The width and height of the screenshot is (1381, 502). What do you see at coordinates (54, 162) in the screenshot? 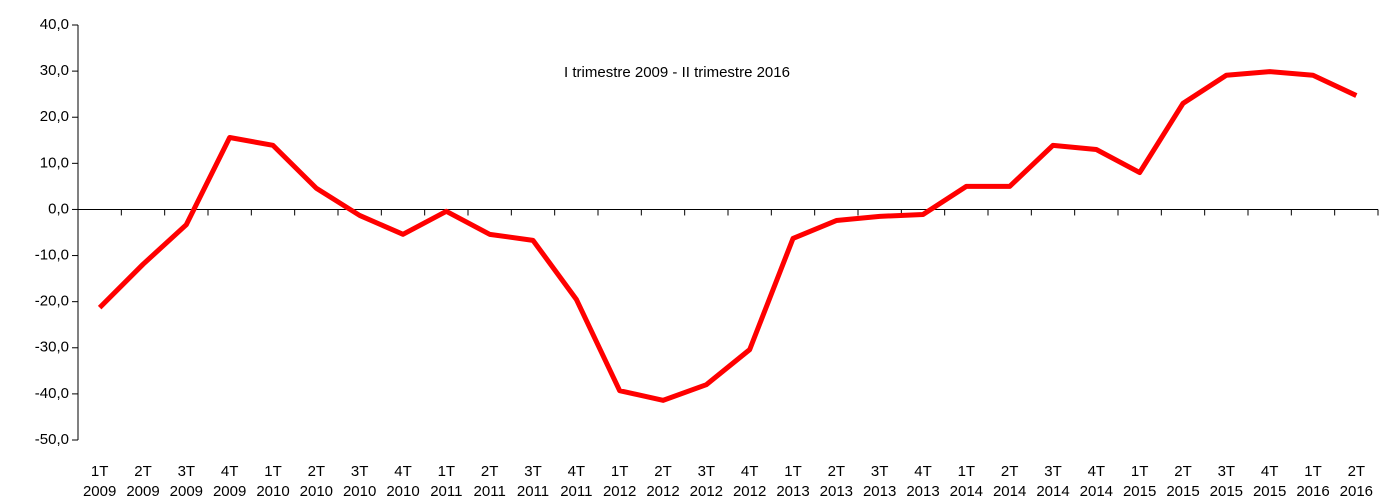
I see `y-tick-label: 10,0` at bounding box center [54, 162].